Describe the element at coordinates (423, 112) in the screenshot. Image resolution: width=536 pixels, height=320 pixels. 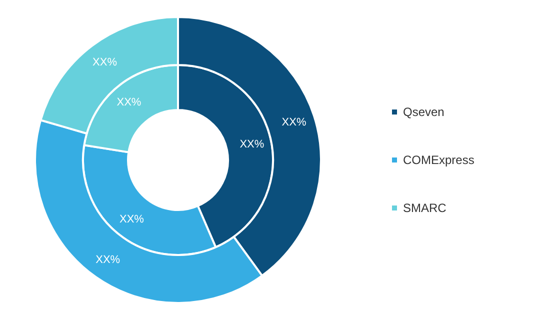
I see `legend-label: Qseven` at that location.